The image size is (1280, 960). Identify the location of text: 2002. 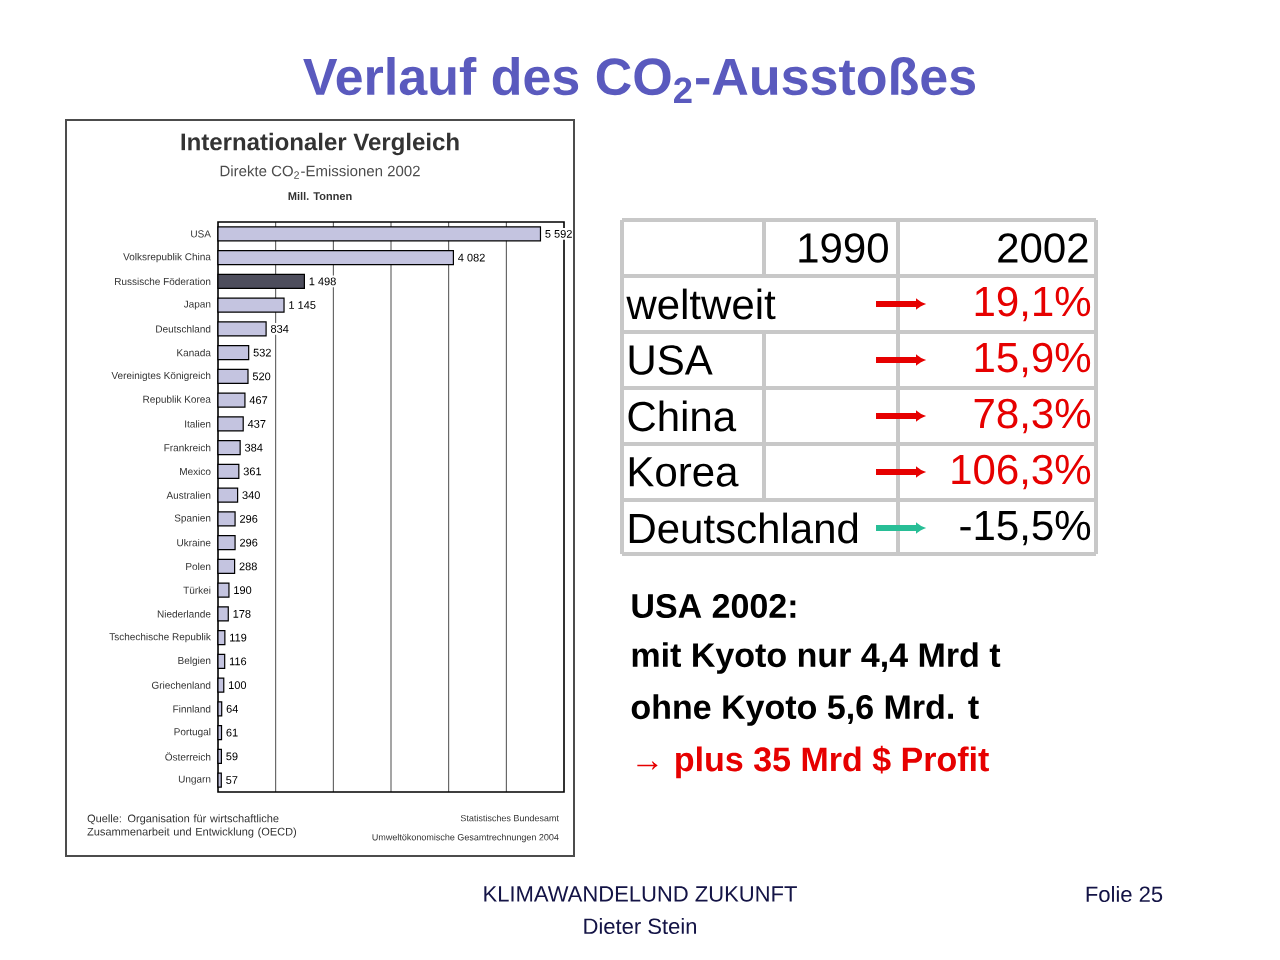
(1043, 248).